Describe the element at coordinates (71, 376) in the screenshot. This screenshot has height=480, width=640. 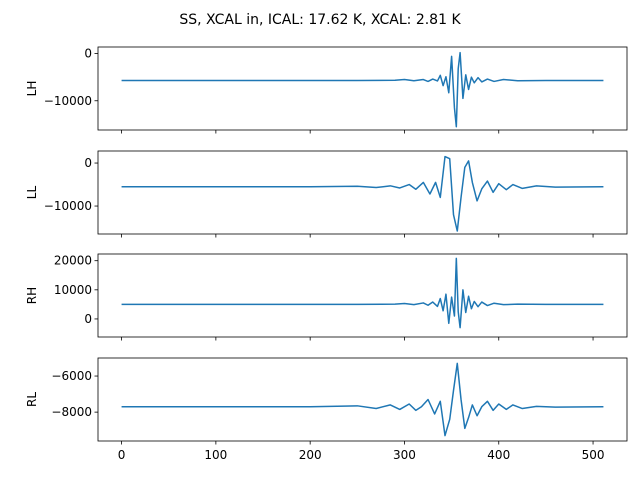
I see `y-tick-label: −6000` at that location.